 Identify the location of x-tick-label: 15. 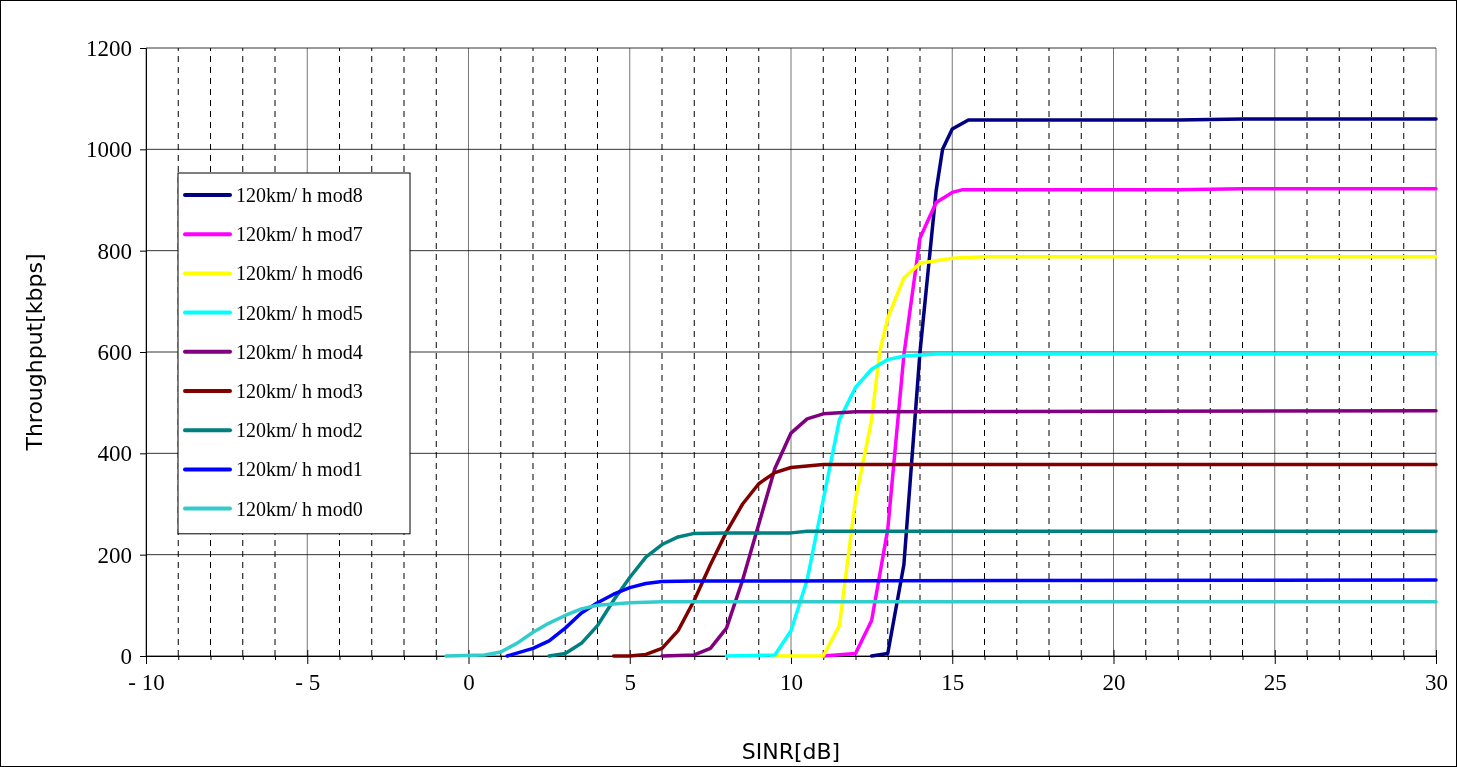
(953, 683).